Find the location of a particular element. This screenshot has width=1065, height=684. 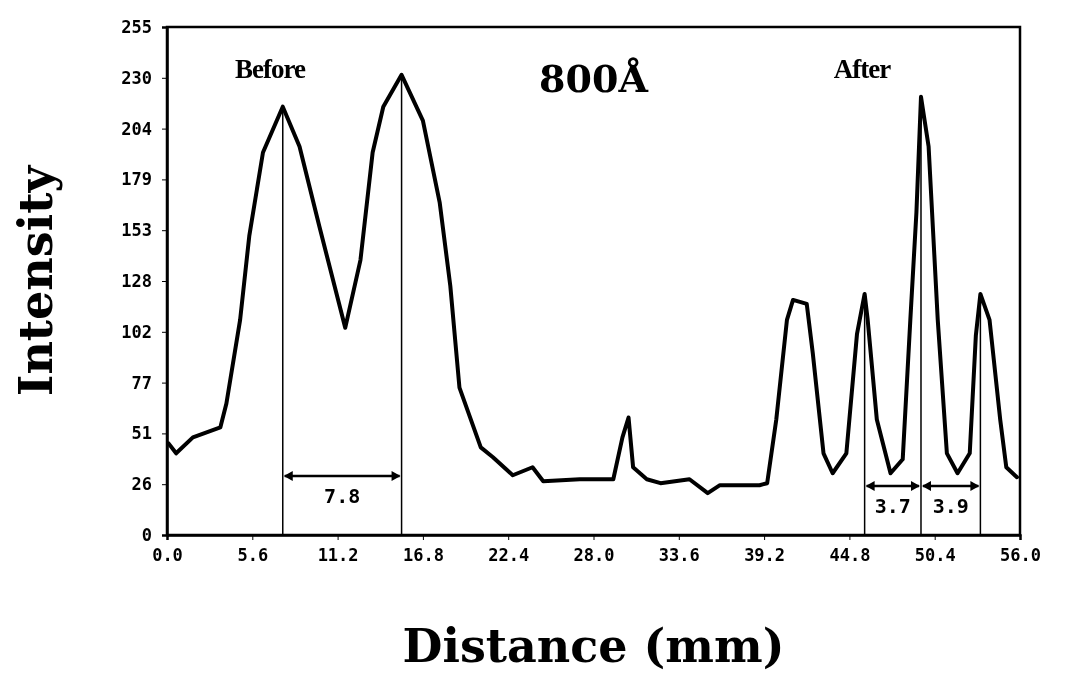

y-tick-label: 255 is located at coordinates (136, 26).